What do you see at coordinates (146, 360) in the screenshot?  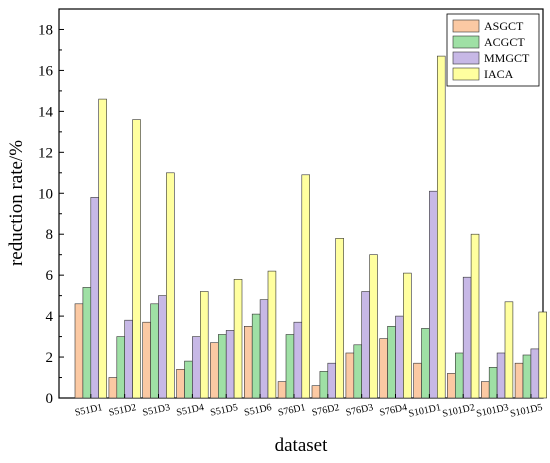 I see `bar-asgct-s51d3` at bounding box center [146, 360].